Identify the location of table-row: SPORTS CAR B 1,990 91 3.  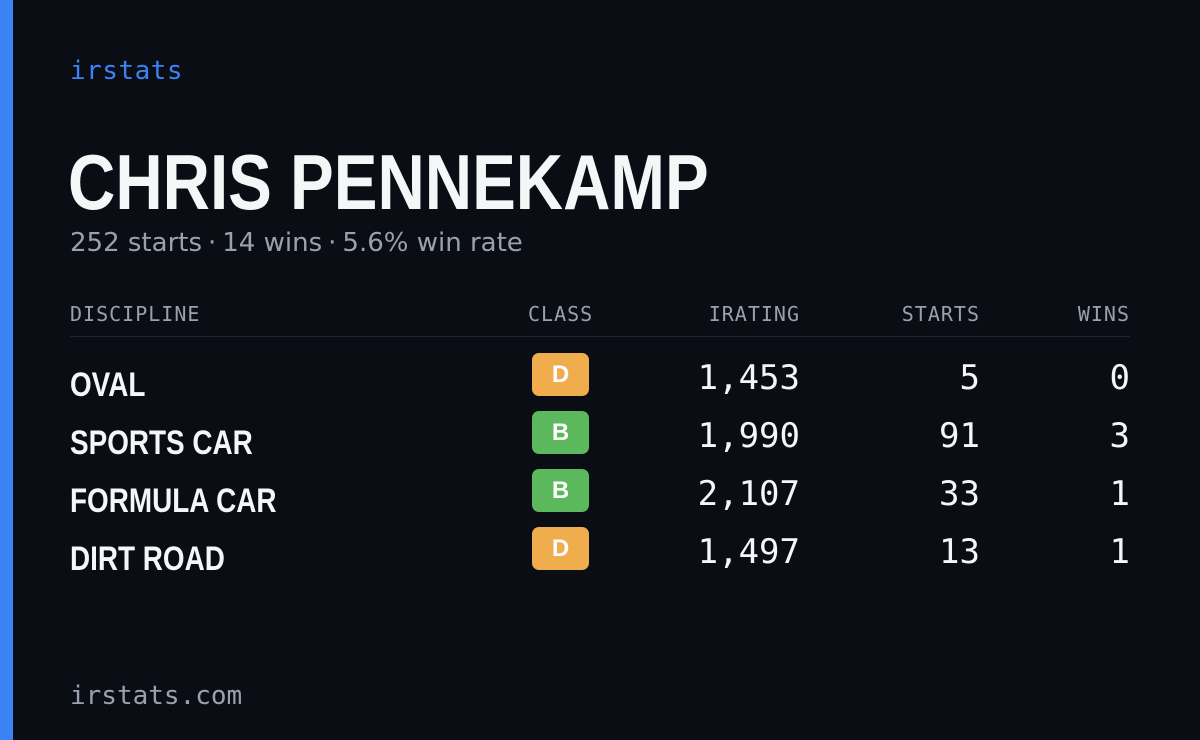
(600, 440).